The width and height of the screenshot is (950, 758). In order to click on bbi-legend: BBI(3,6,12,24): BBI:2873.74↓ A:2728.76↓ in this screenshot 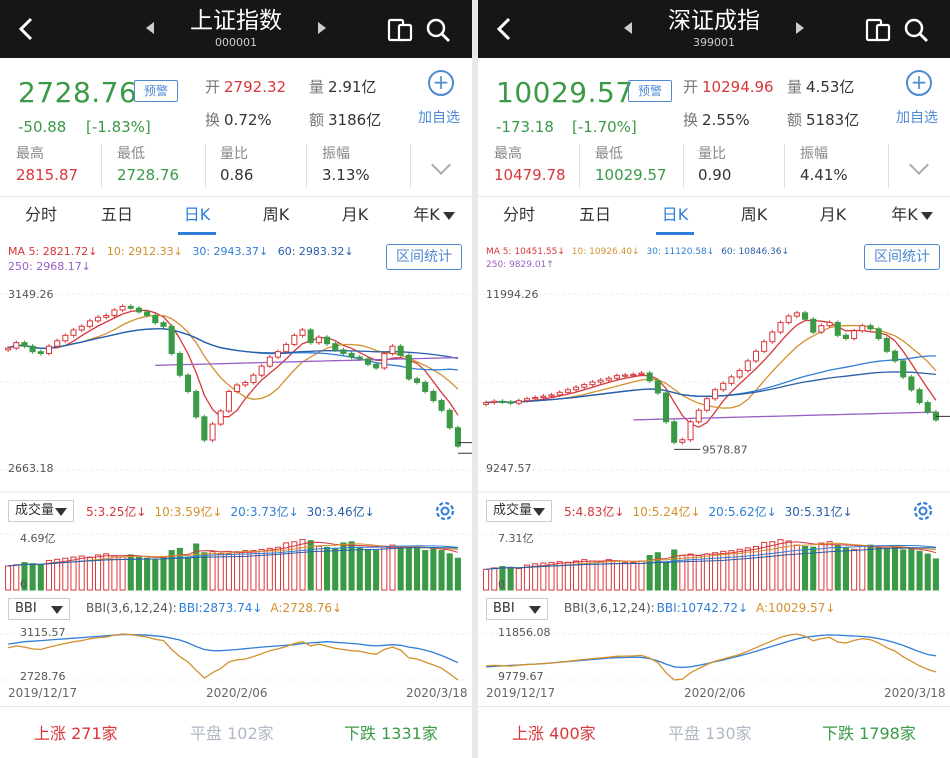, I will do `click(218, 608)`.